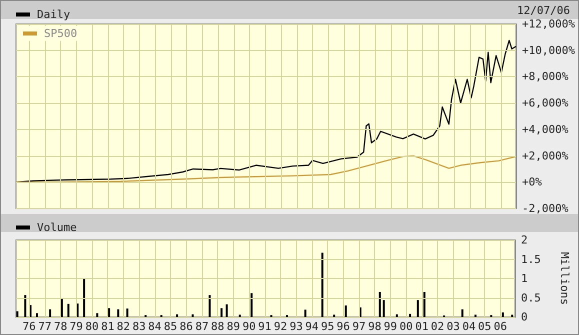  I want to click on x-tick-label: 96, so click(343, 326).